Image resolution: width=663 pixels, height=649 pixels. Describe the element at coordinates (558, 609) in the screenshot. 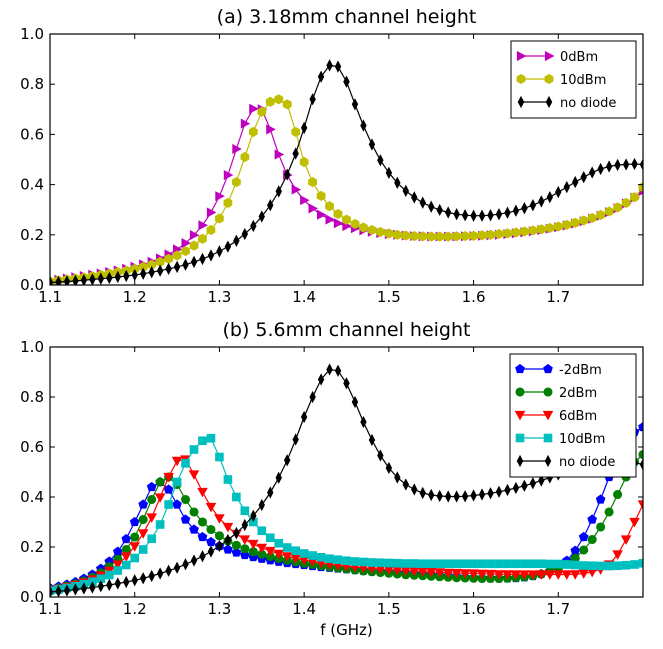

I see `x-tick-label: 1.7` at that location.